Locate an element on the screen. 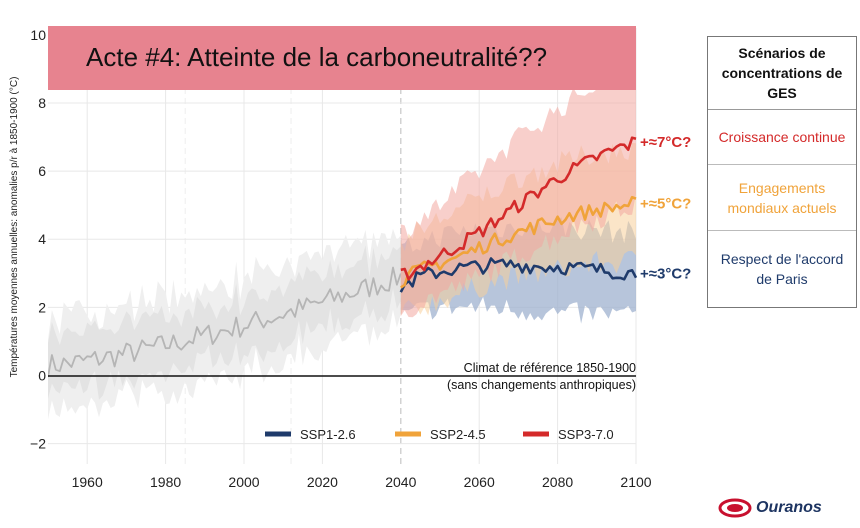 Image resolution: width=860 pixels, height=528 pixels. y-tick-label: 8 is located at coordinates (42, 103).